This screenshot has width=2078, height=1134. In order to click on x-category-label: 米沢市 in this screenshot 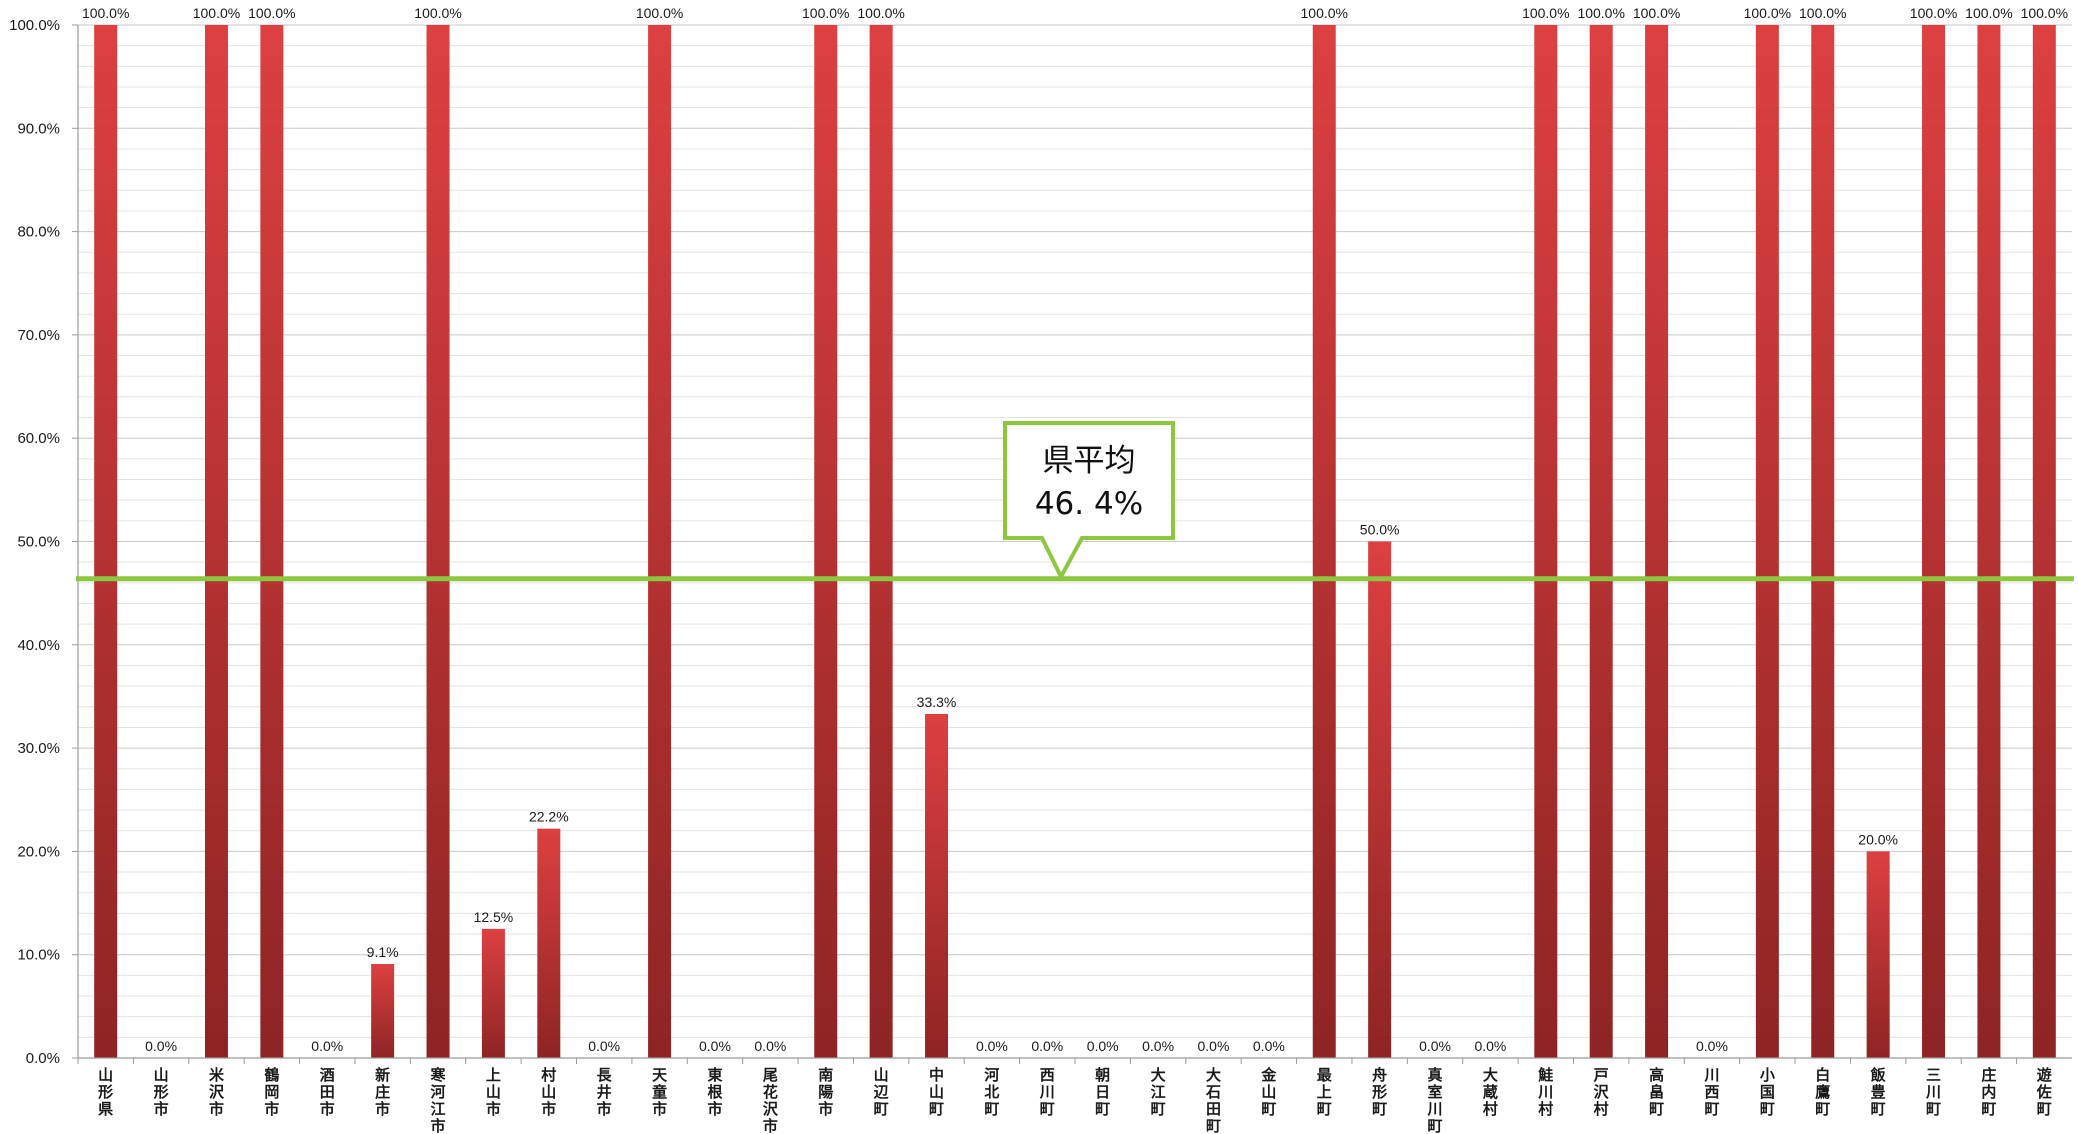, I will do `click(217, 1092)`.